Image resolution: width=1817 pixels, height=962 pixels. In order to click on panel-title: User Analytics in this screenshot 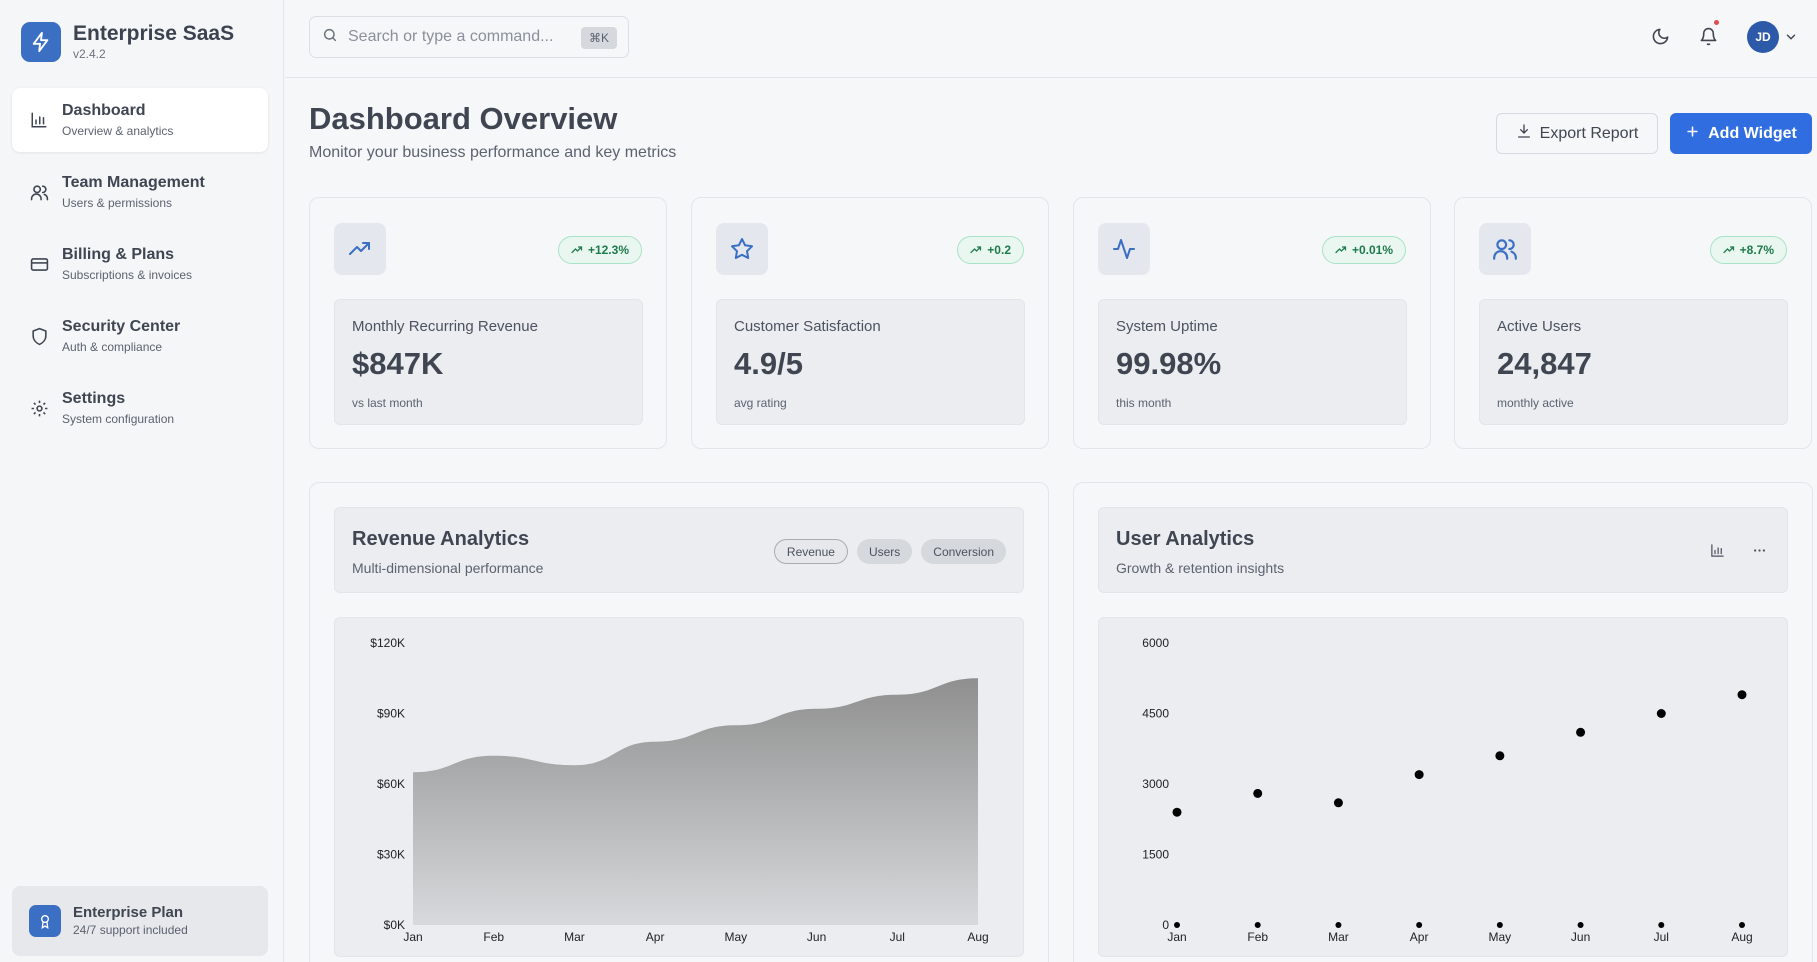, I will do `click(1185, 539)`.